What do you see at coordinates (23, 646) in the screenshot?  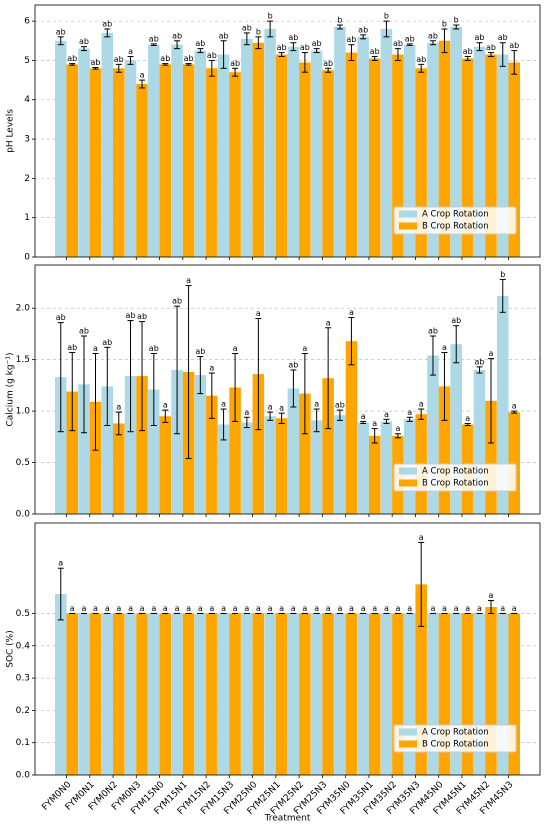 I see `y-tick-label: 0.4` at bounding box center [23, 646].